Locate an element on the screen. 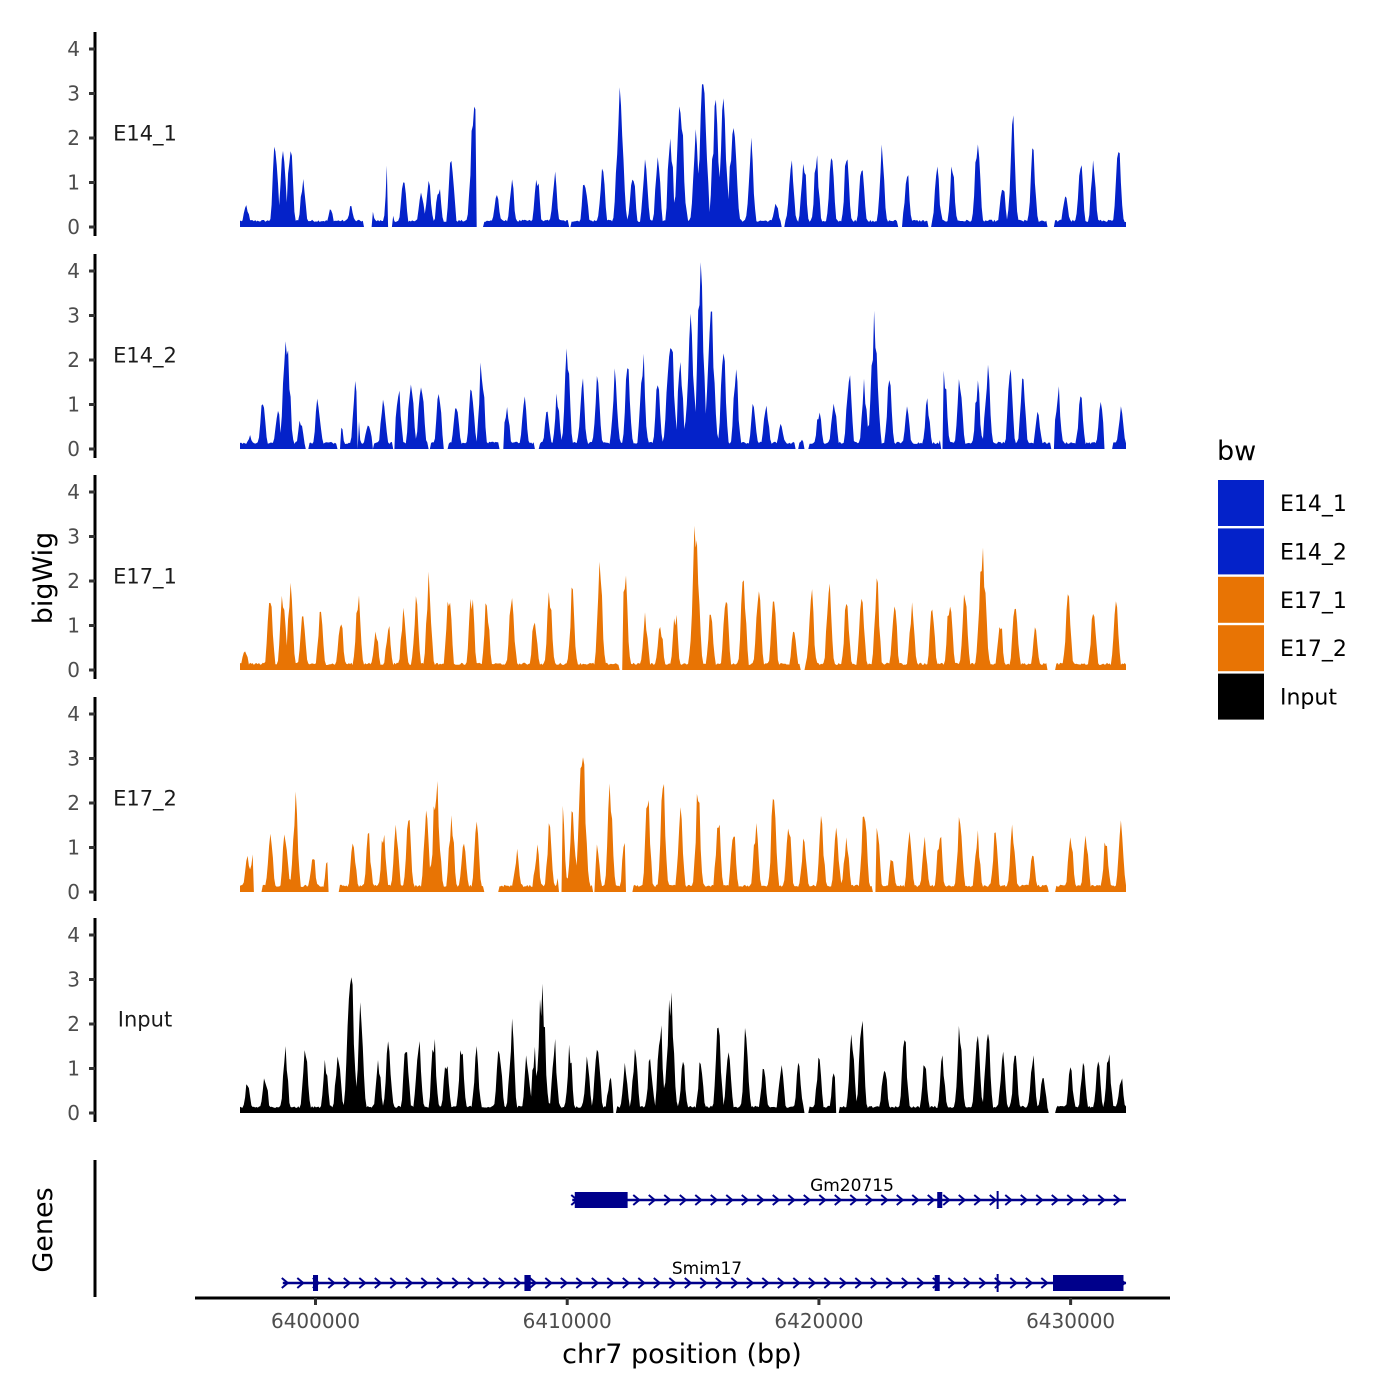 The image size is (1400, 1400). track-e17-1: 0 1 2 3 4 E17_1 is located at coordinates (596, 578).